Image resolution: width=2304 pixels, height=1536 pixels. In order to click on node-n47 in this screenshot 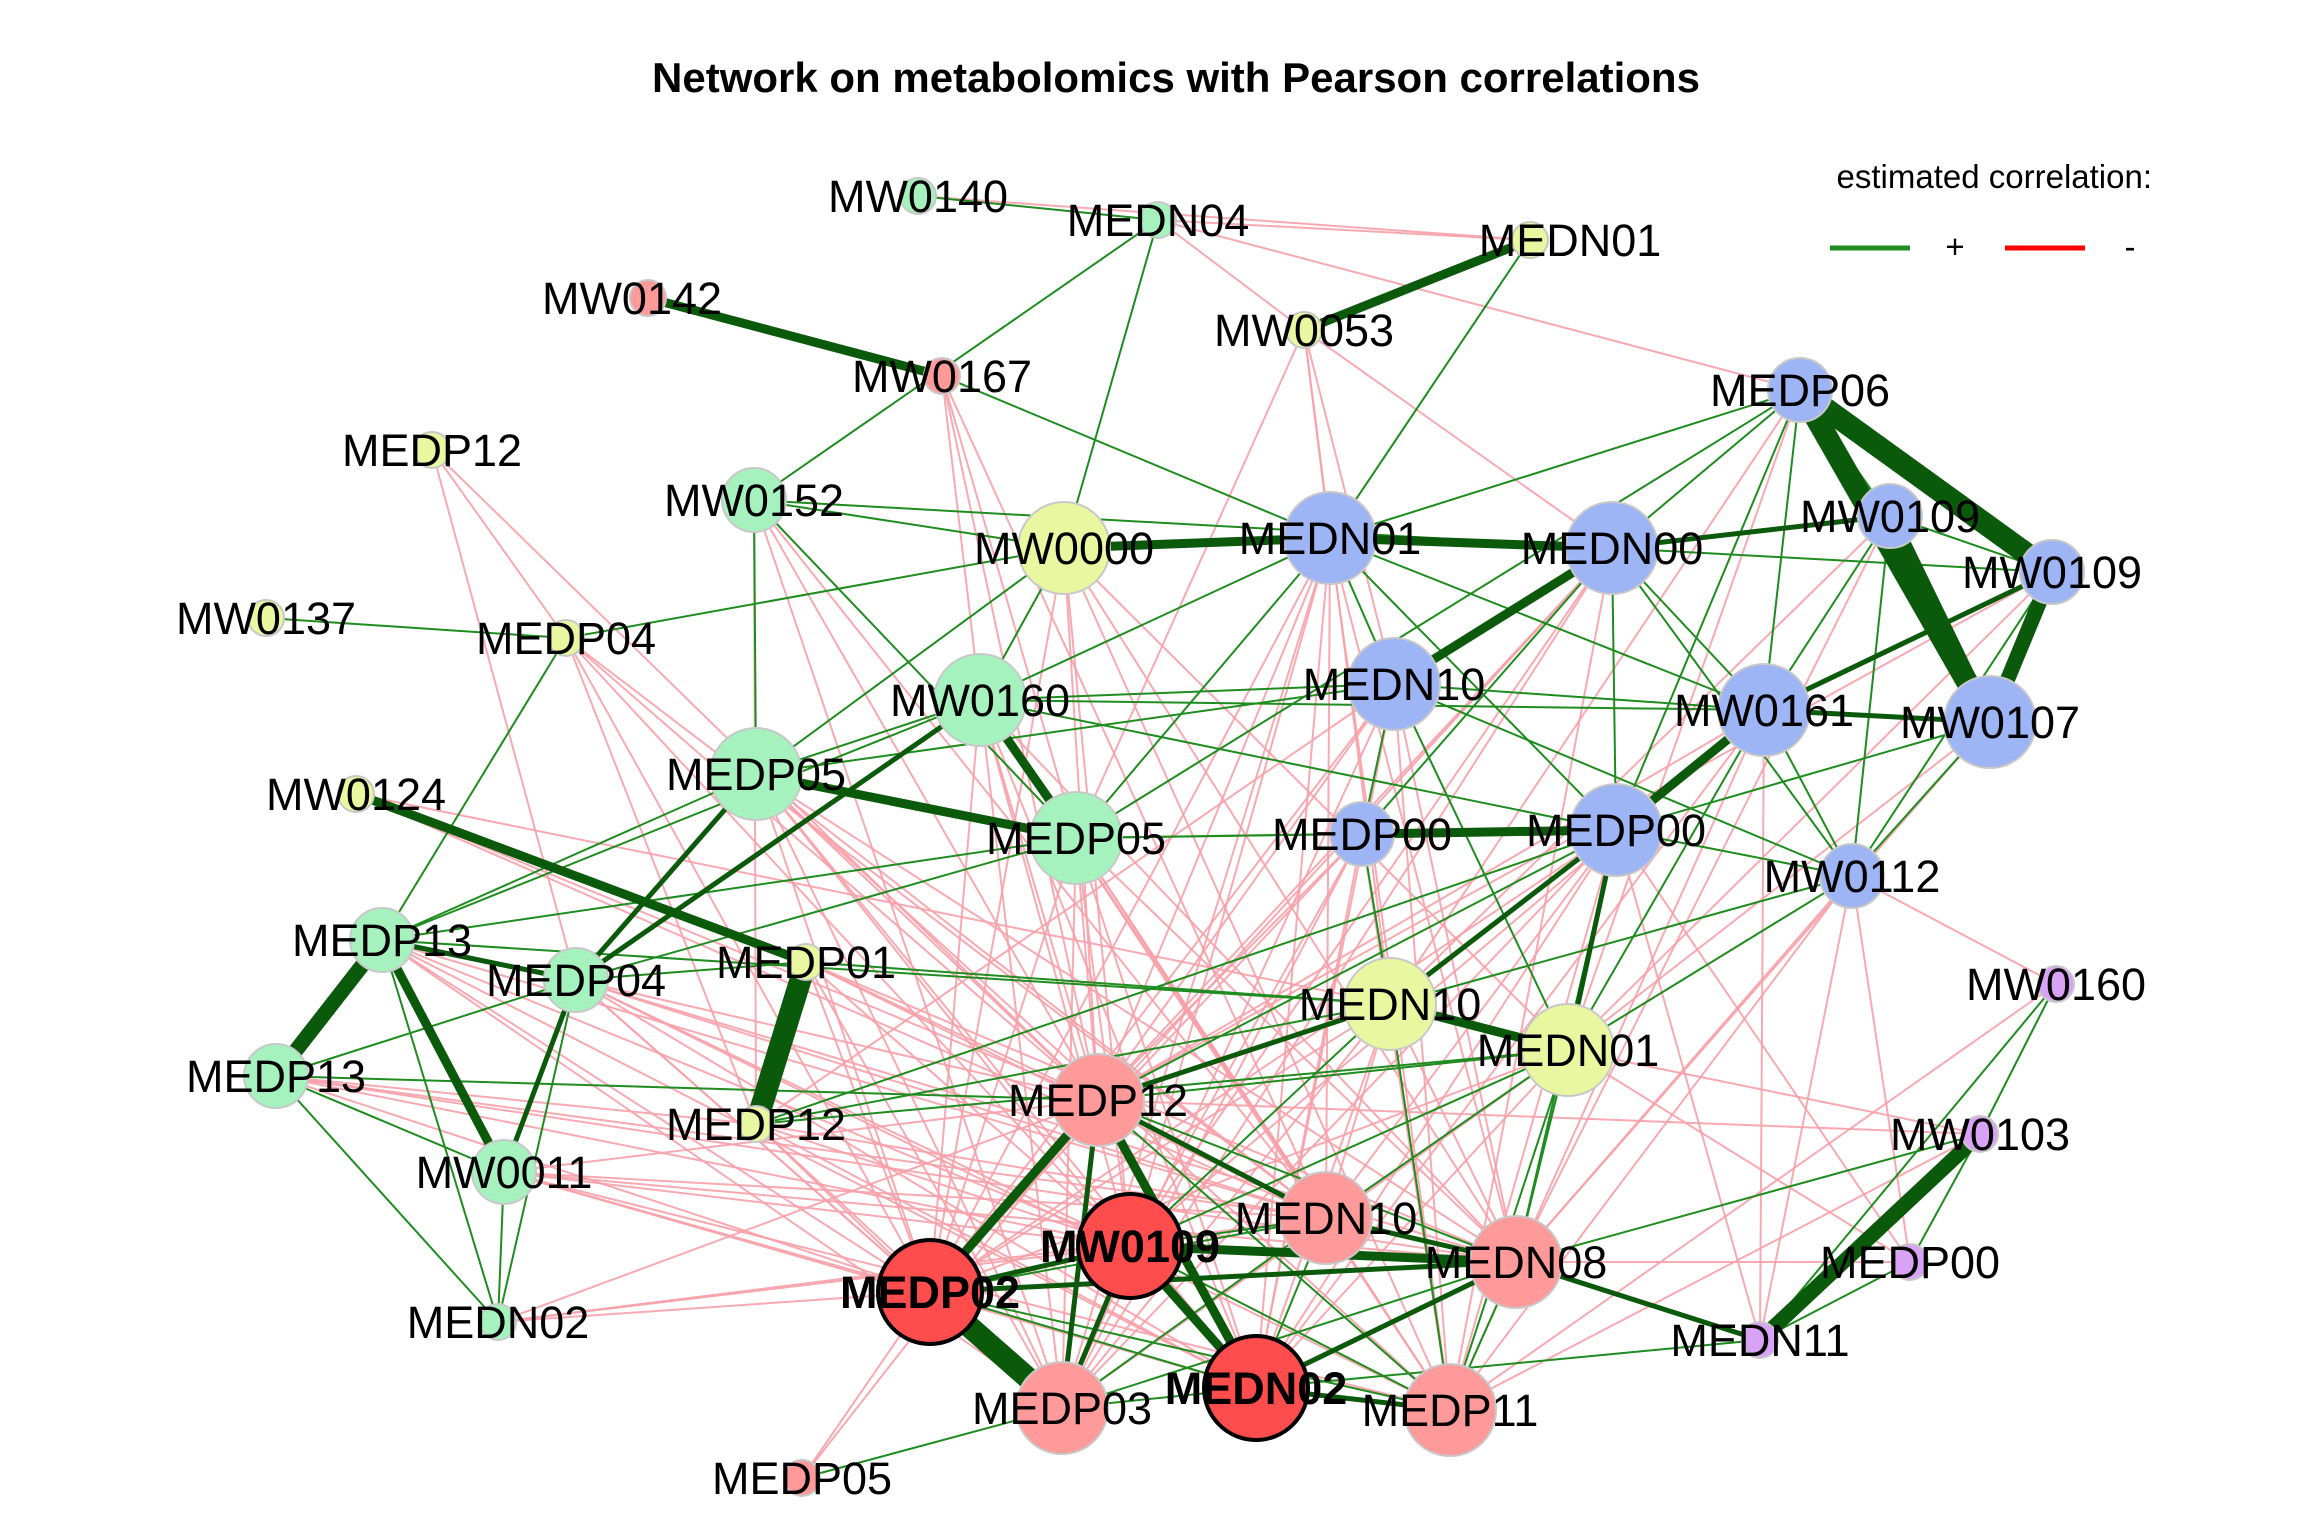, I will do `click(802, 1478)`.